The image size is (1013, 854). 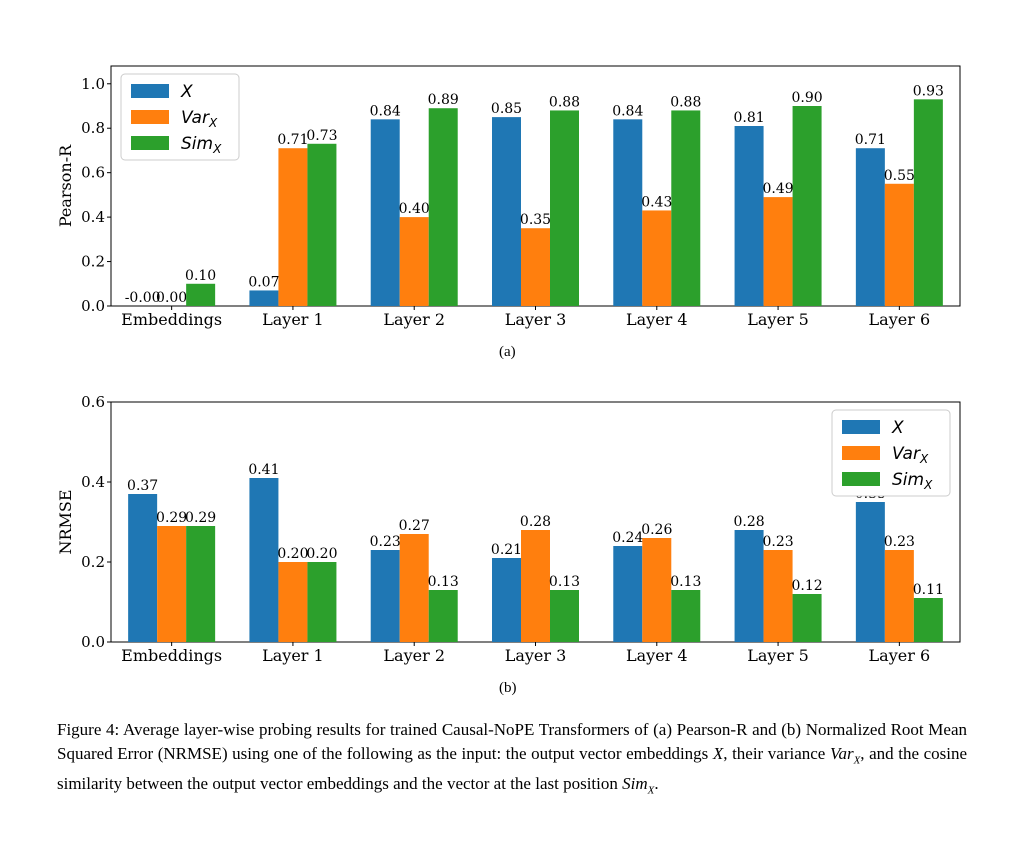 I want to click on bar-value-label: 0.89, so click(x=443, y=100).